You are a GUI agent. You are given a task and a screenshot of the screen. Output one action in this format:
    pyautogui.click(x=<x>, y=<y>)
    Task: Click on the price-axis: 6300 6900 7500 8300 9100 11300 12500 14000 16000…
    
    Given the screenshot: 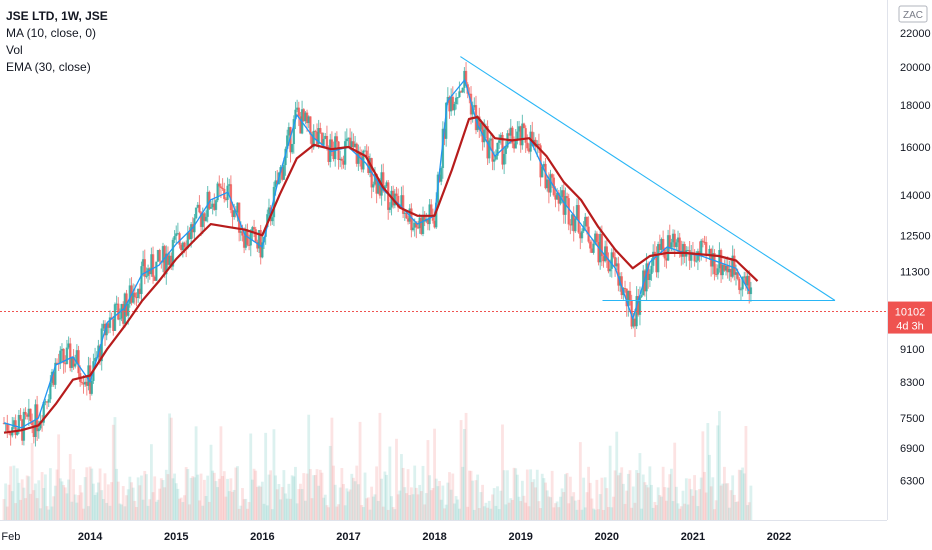 What is the action you would take?
    pyautogui.click(x=909, y=275)
    